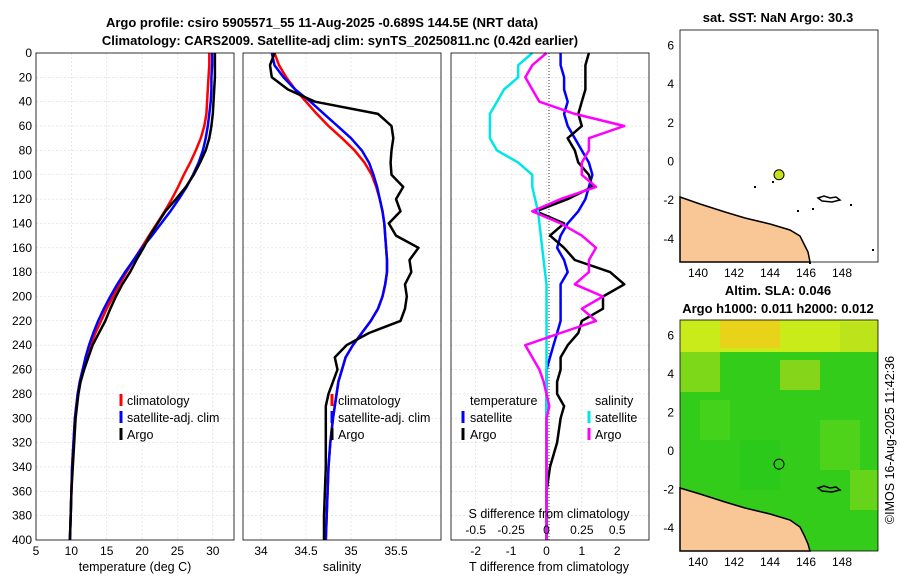  What do you see at coordinates (549, 567) in the screenshot?
I see `t-difference-xlabel: T difference from climatology` at bounding box center [549, 567].